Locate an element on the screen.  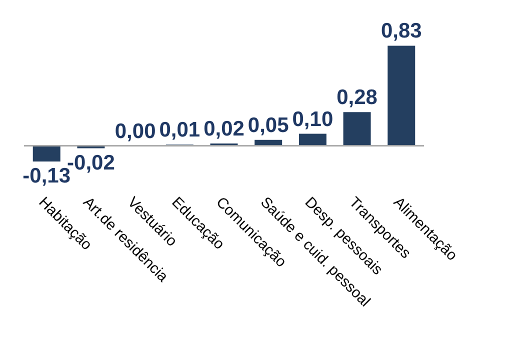
data-label: 0,02 is located at coordinates (224, 128).